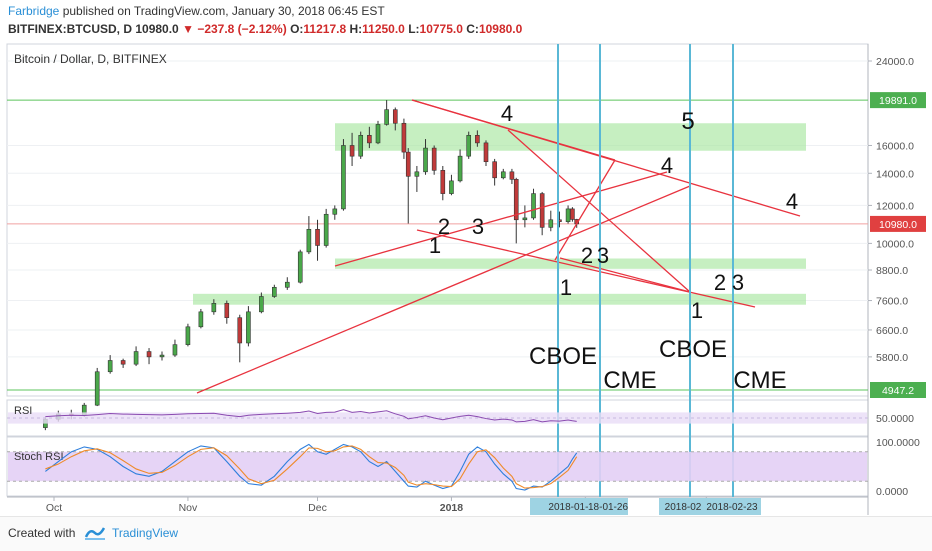 Image resolution: width=932 pixels, height=551 pixels. What do you see at coordinates (892, 492) in the screenshot?
I see `stoch-tick-label: 0.0000` at bounding box center [892, 492].